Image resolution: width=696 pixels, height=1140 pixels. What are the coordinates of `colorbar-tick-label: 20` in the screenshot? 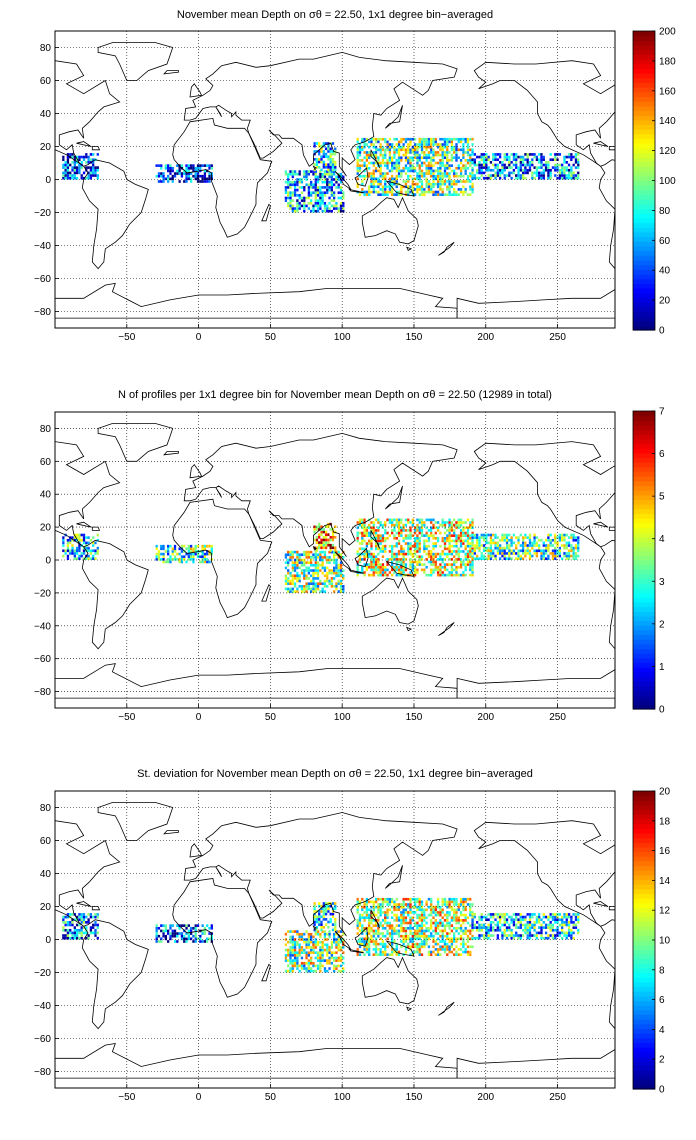 It's located at (665, 301).